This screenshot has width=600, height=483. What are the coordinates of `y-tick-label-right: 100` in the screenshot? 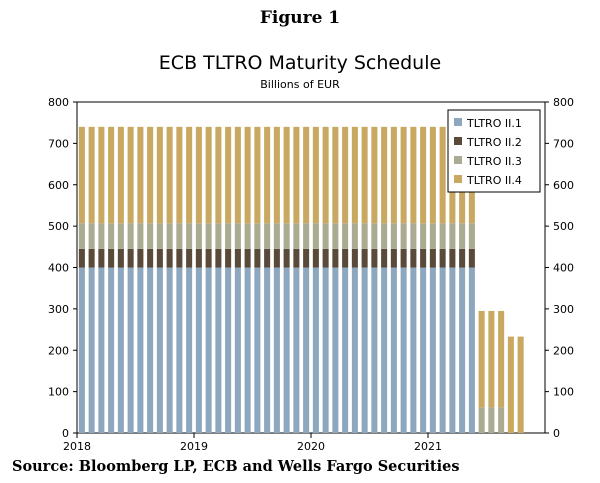 It's located at (563, 392).